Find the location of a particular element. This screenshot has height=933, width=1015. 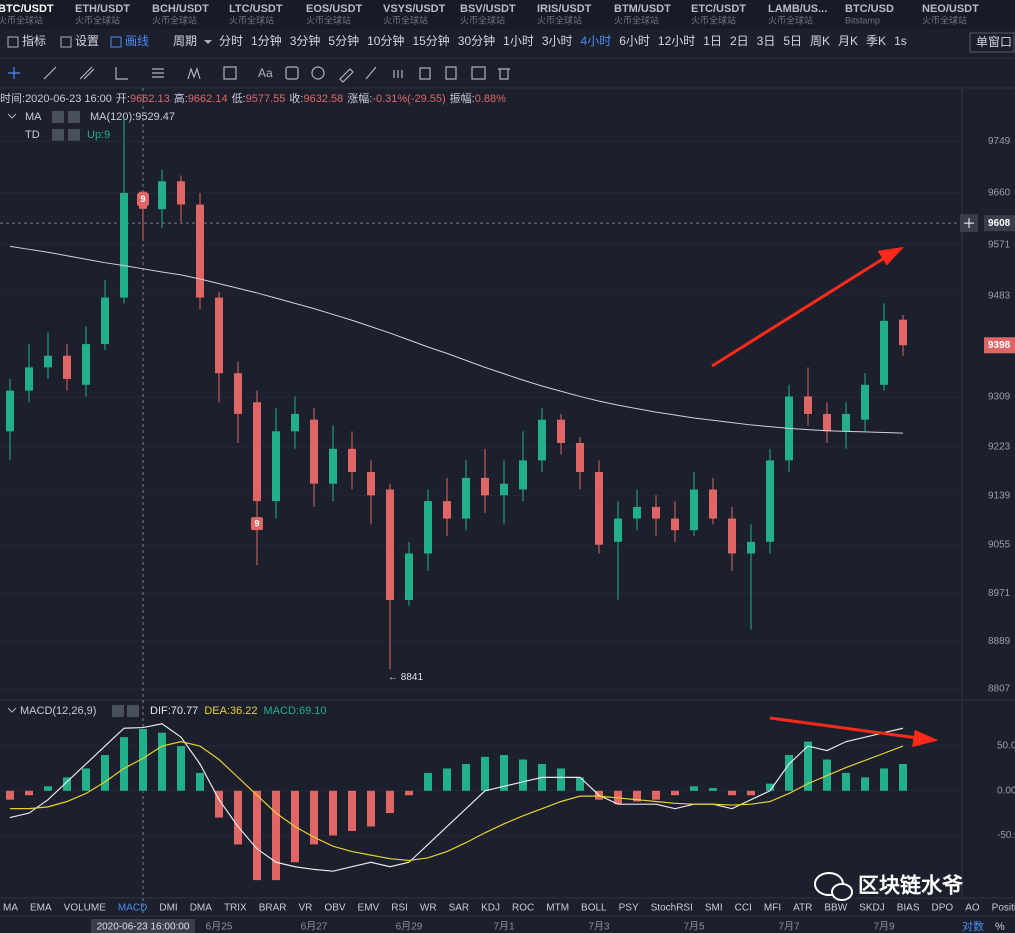

indicator-tab: SMI is located at coordinates (714, 908).